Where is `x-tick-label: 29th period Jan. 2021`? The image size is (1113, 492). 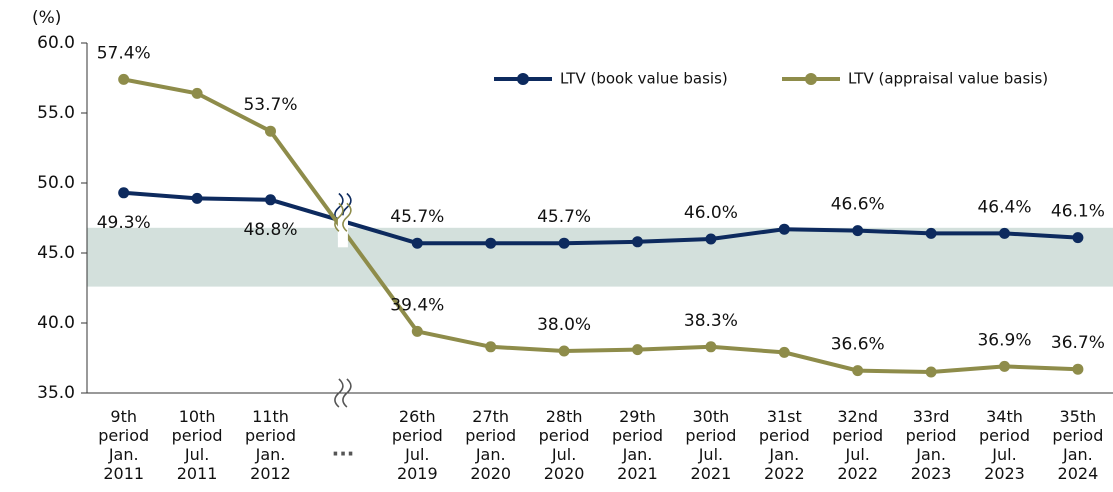 x-tick-label: 29th period Jan. 2021 is located at coordinates (637, 445).